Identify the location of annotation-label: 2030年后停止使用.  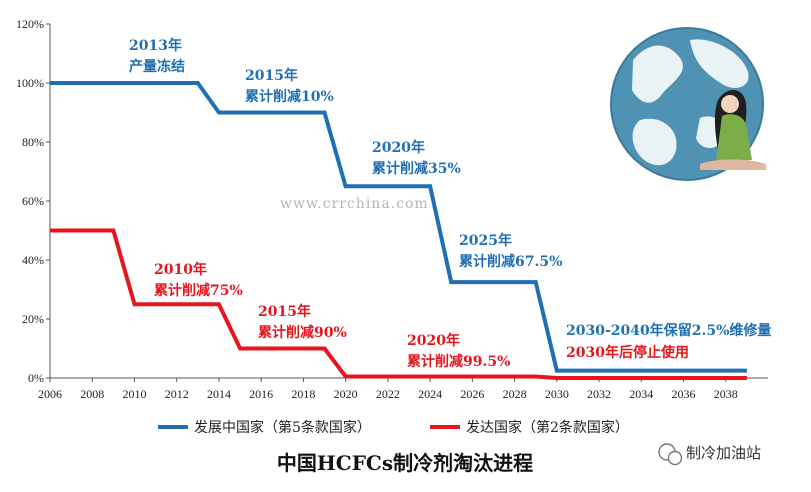
(627, 352).